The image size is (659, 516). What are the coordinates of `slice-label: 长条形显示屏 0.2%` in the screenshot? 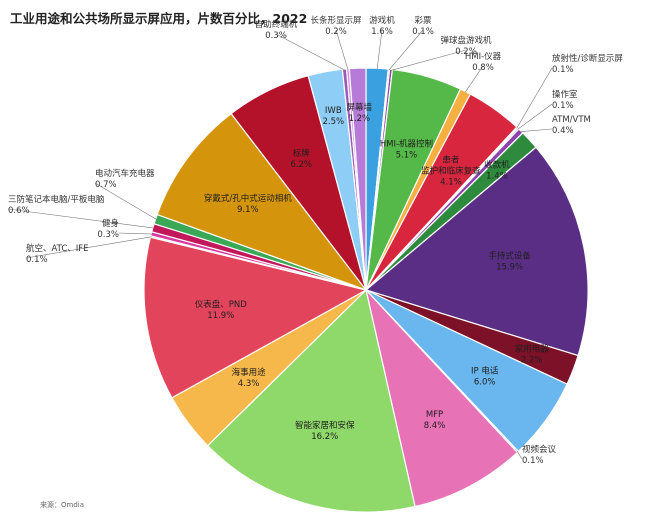 It's located at (336, 26).